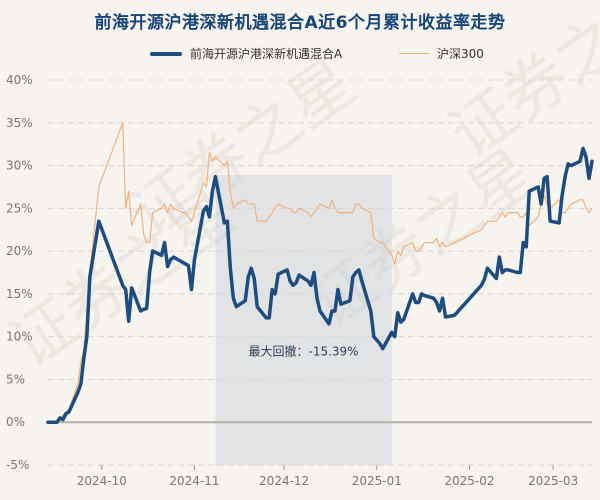  I want to click on y-tick-label: 5%, so click(15, 379).